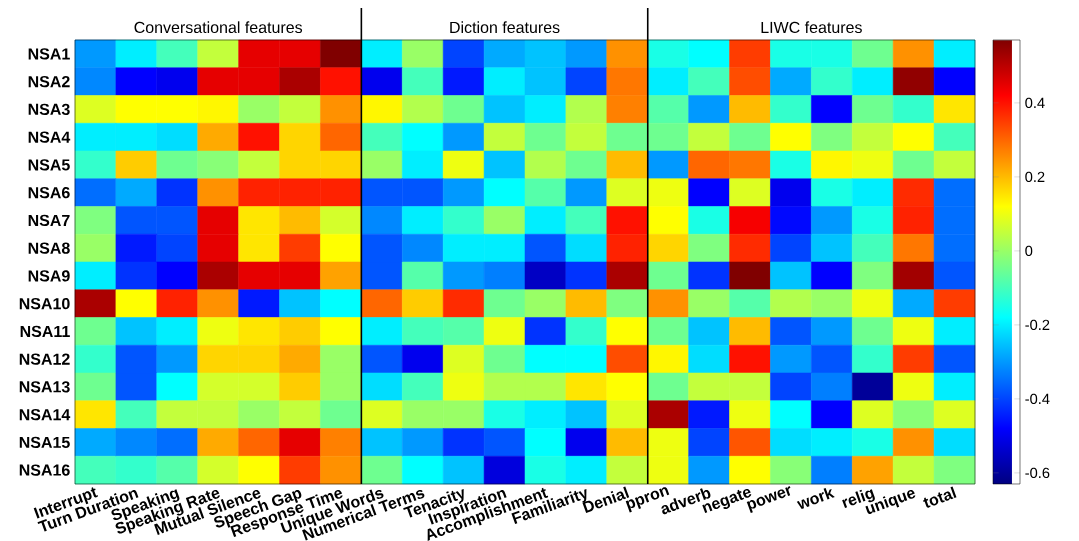  What do you see at coordinates (49, 137) in the screenshot?
I see `y-tick-label: NSA4` at bounding box center [49, 137].